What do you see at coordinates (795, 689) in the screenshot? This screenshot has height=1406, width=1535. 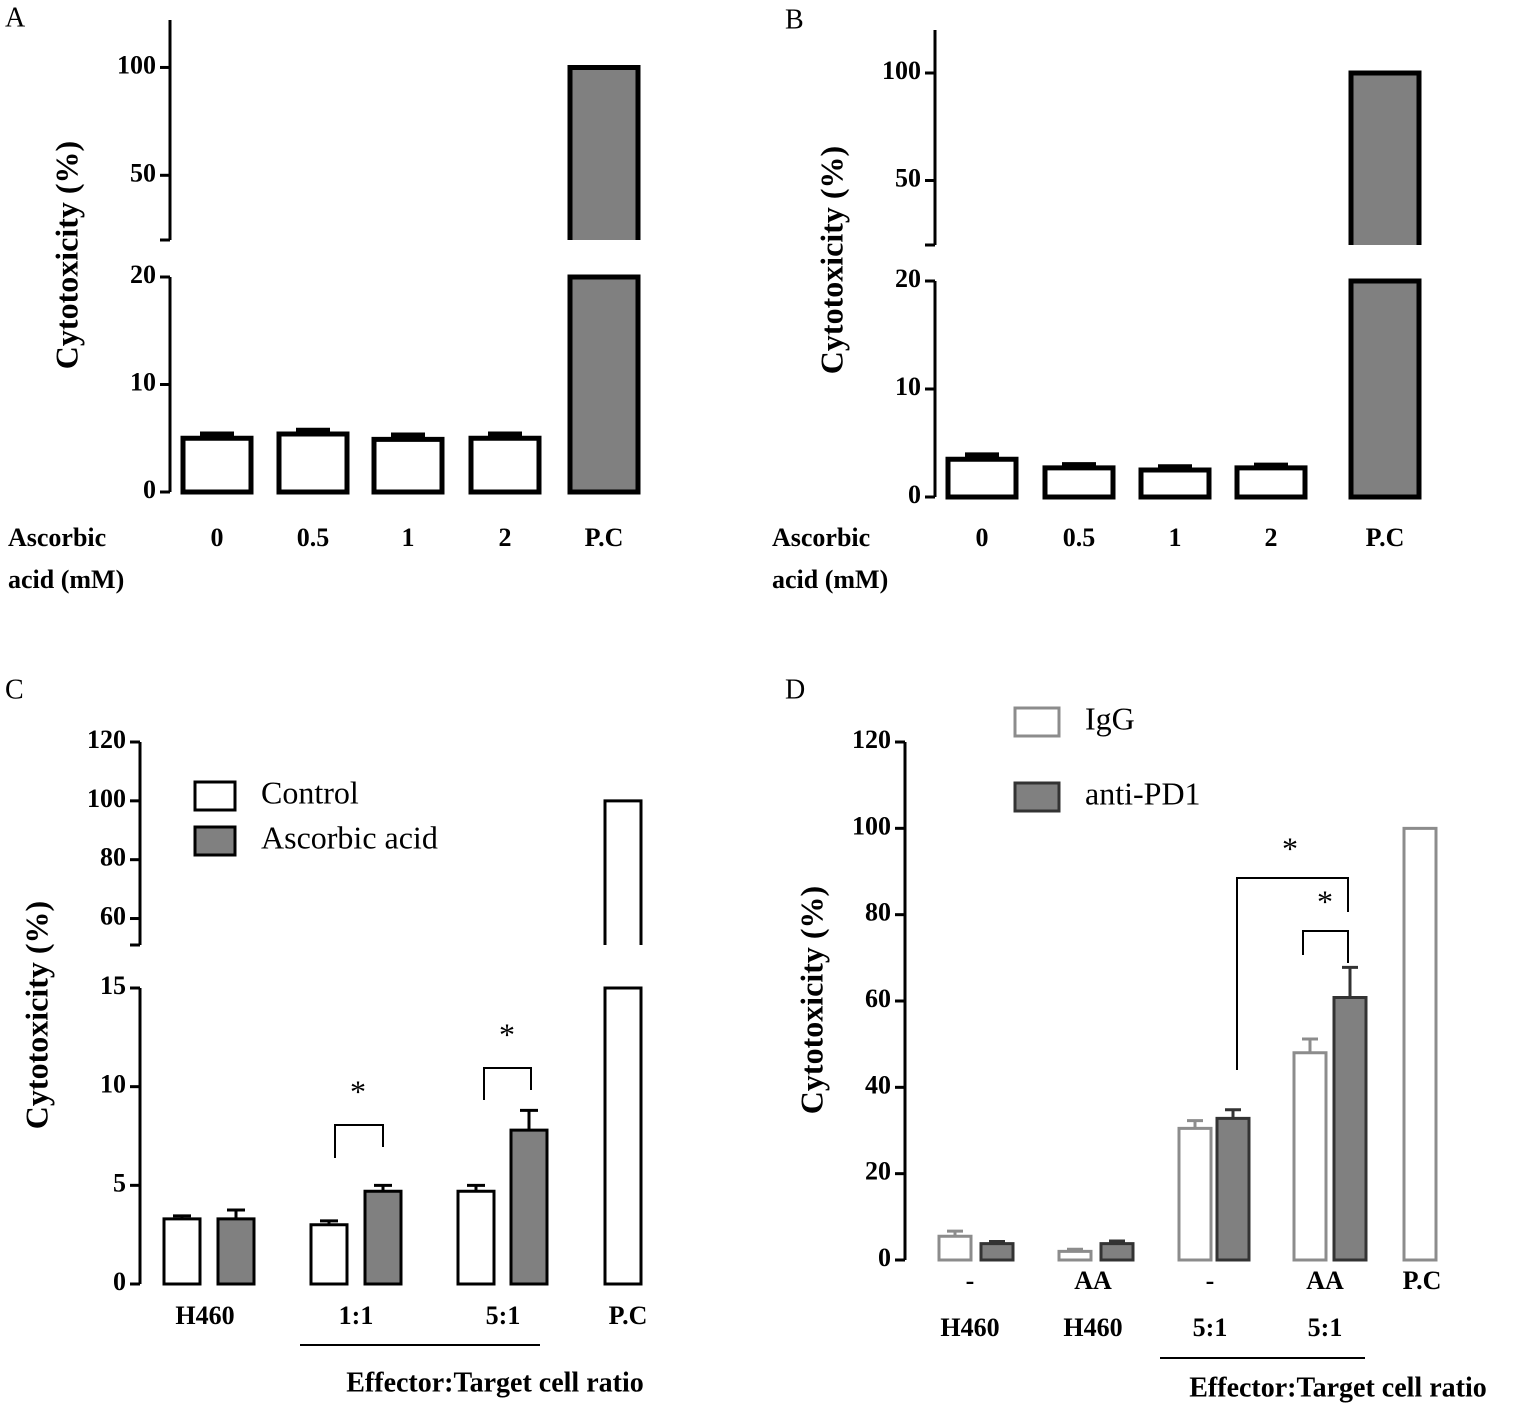 I see `panel-letter: D` at bounding box center [795, 689].